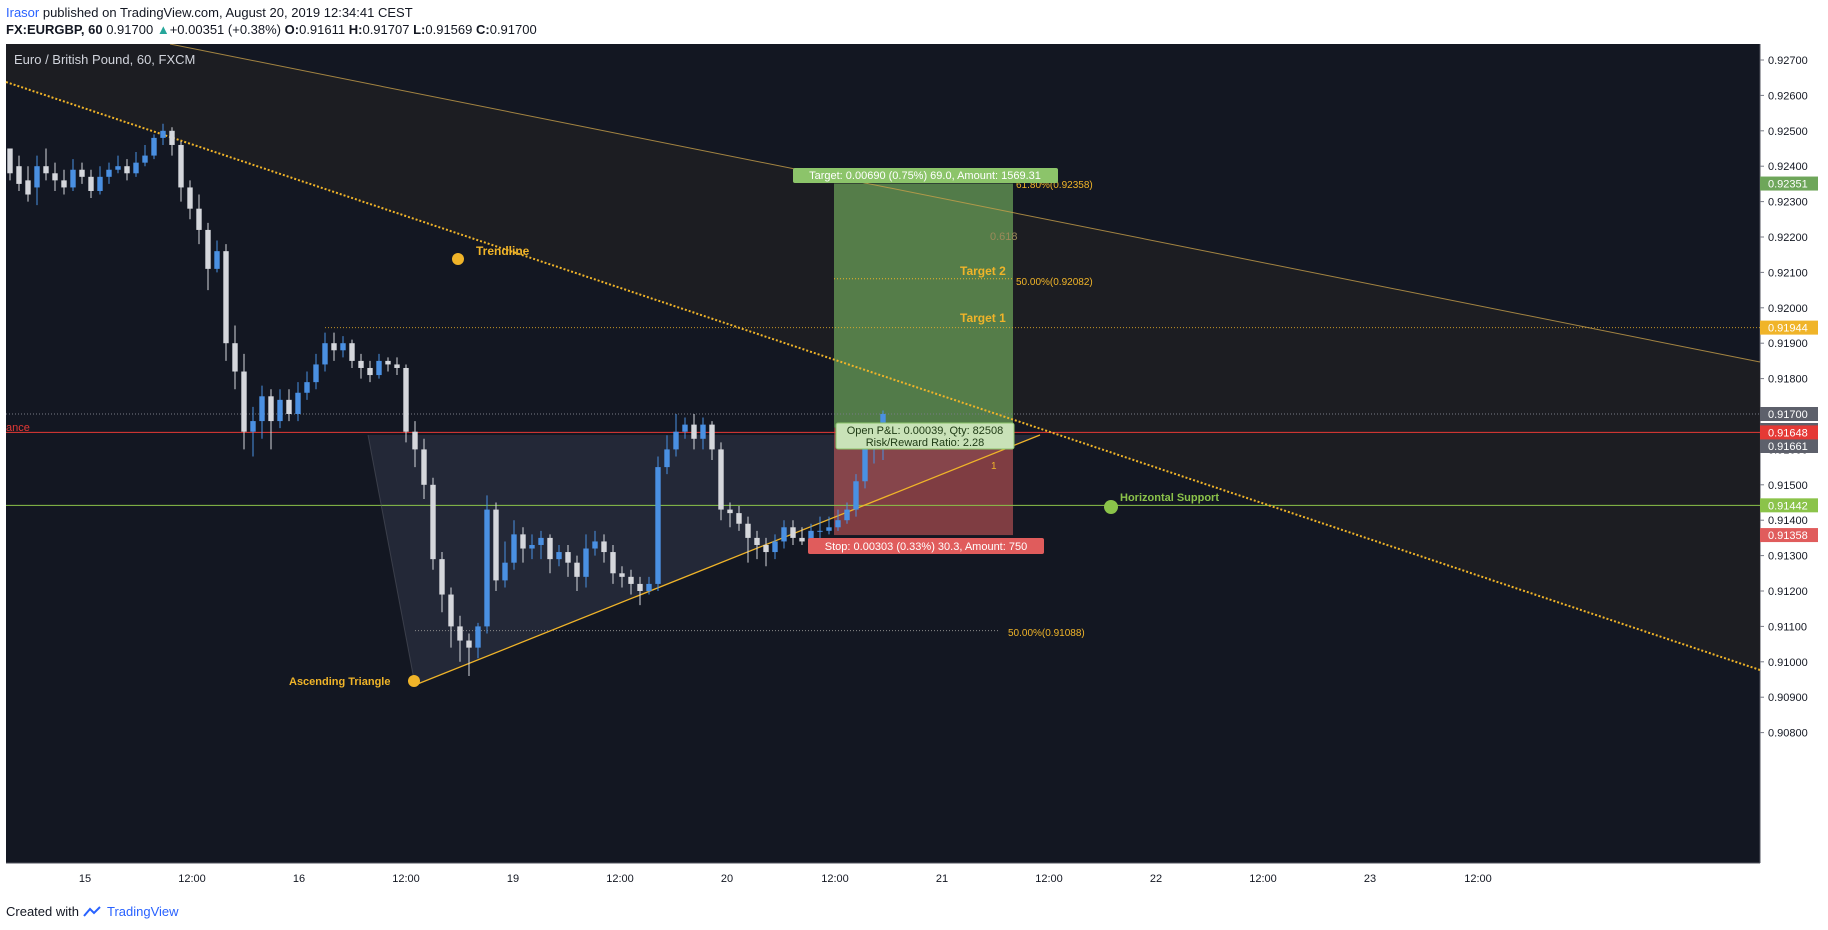 This screenshot has width=1828, height=930. Describe the element at coordinates (1788, 734) in the screenshot. I see `y-tick-label: 0.90800` at that location.